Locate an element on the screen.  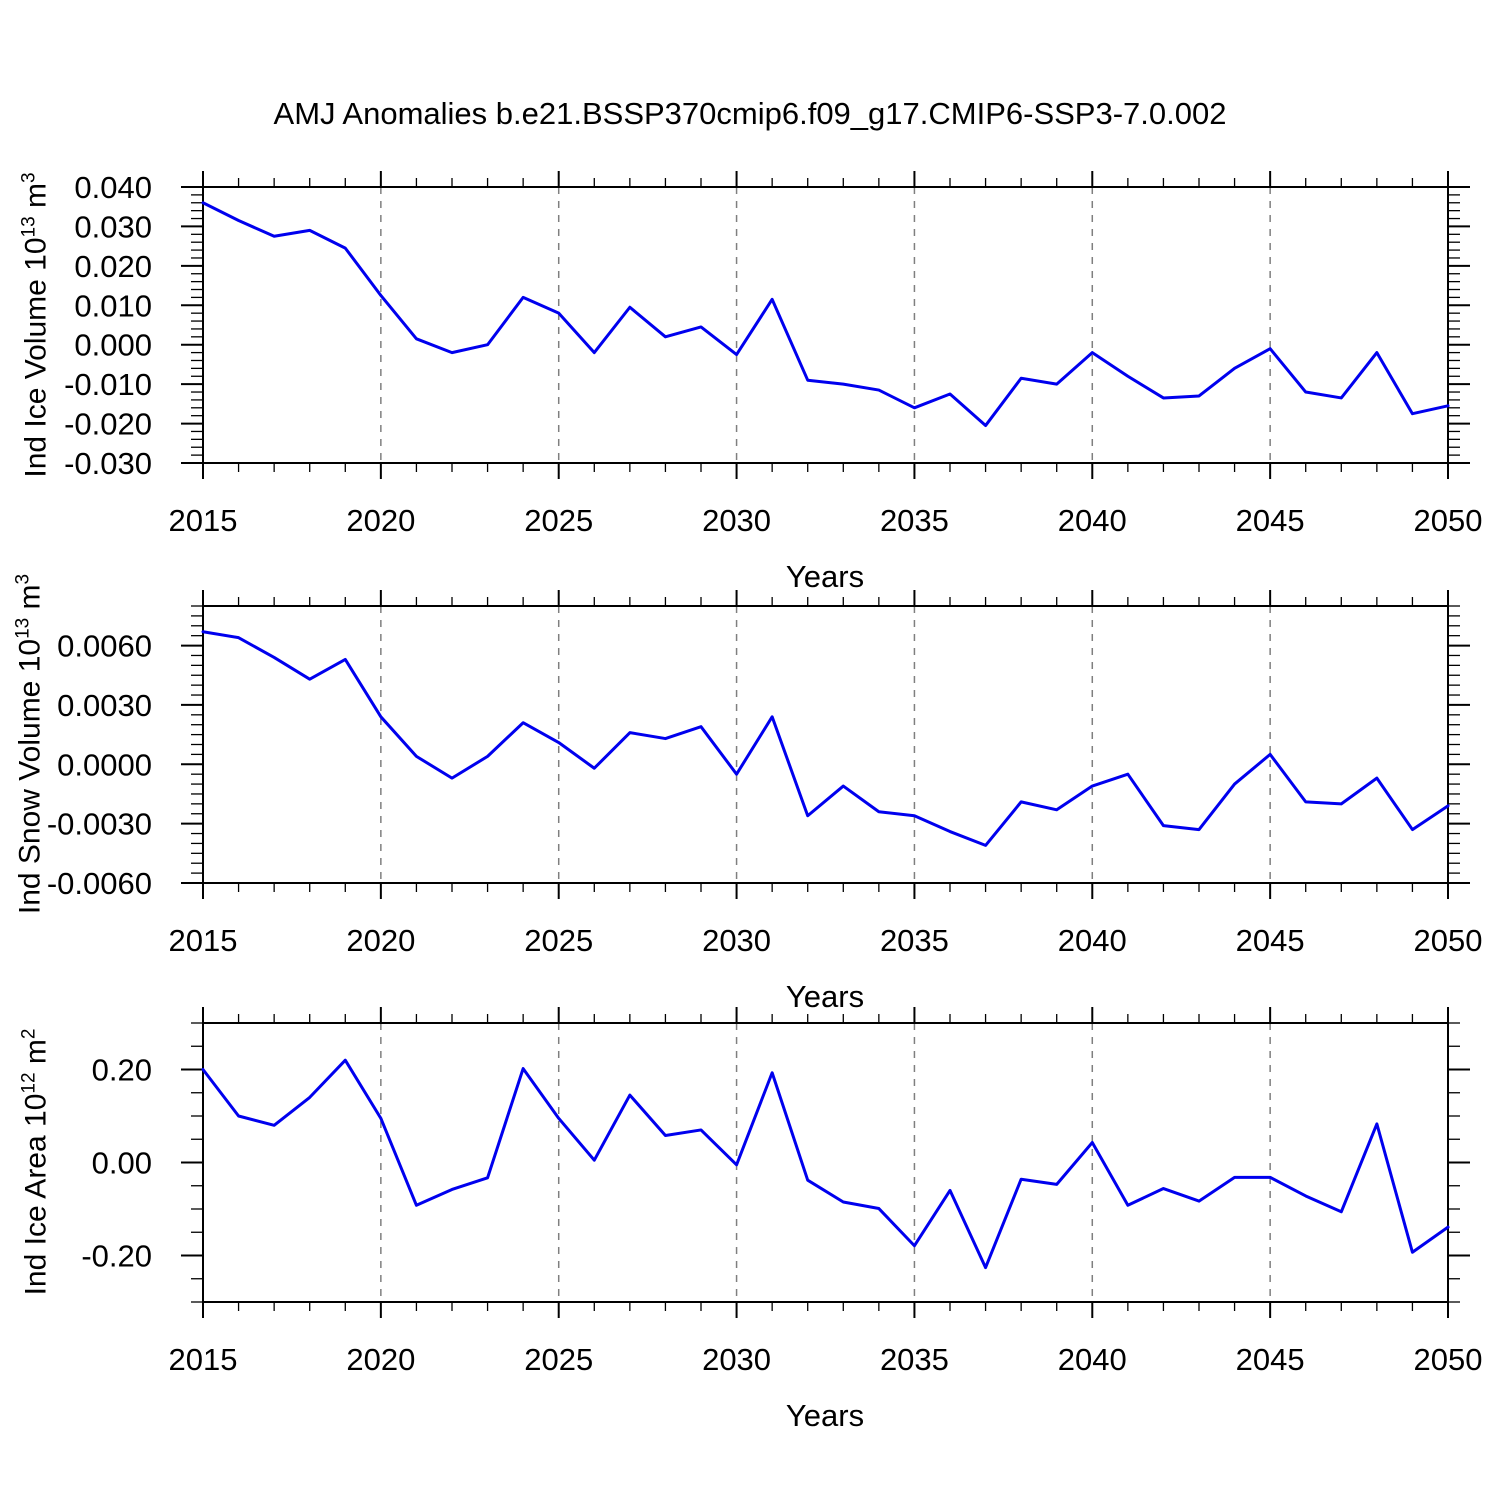
y-tick-label: 0.20 is located at coordinates (122, 1070).